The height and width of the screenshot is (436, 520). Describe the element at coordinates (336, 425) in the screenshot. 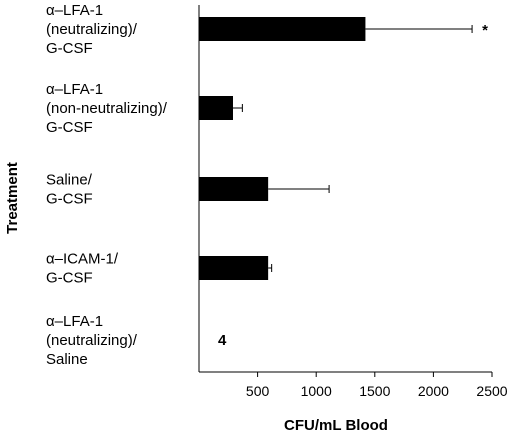

I see `x-axis-title: CFU/mL Blood` at that location.